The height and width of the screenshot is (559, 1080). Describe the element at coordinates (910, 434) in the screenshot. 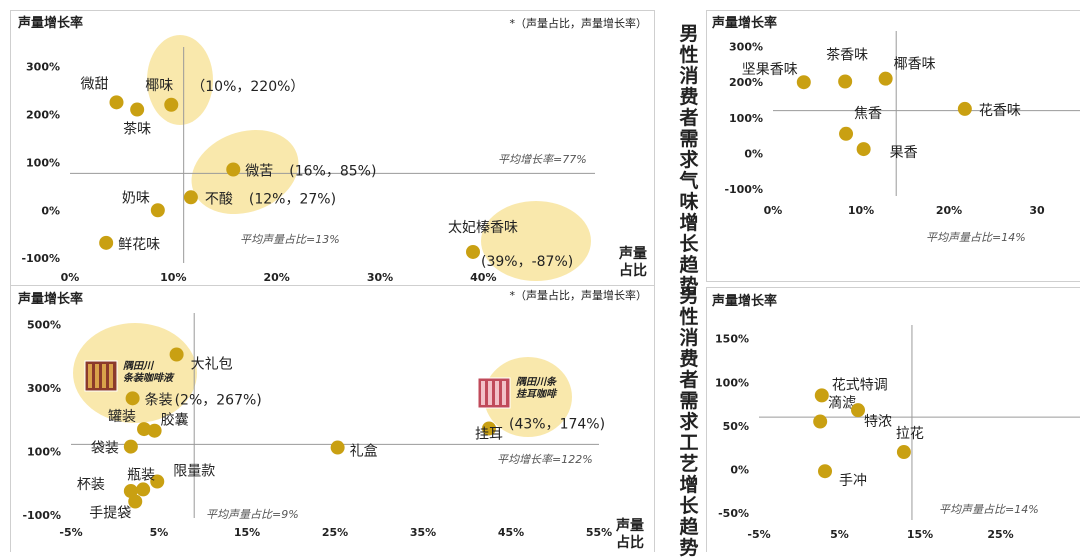

I see `point-label: 拉花` at that location.